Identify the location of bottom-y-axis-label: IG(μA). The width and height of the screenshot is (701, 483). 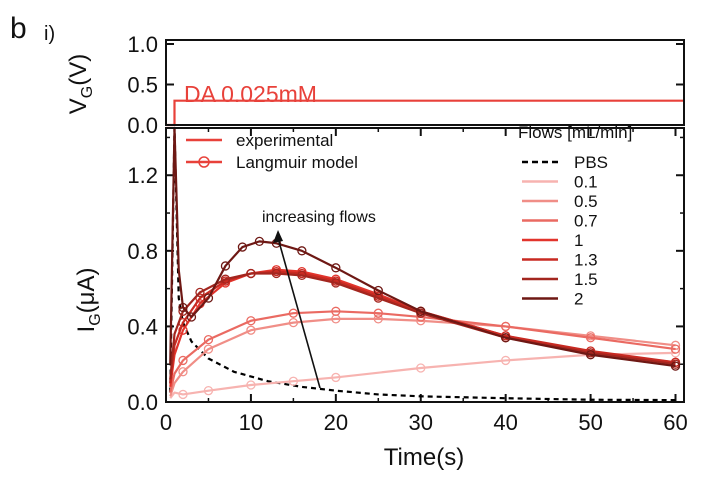
(88, 300).